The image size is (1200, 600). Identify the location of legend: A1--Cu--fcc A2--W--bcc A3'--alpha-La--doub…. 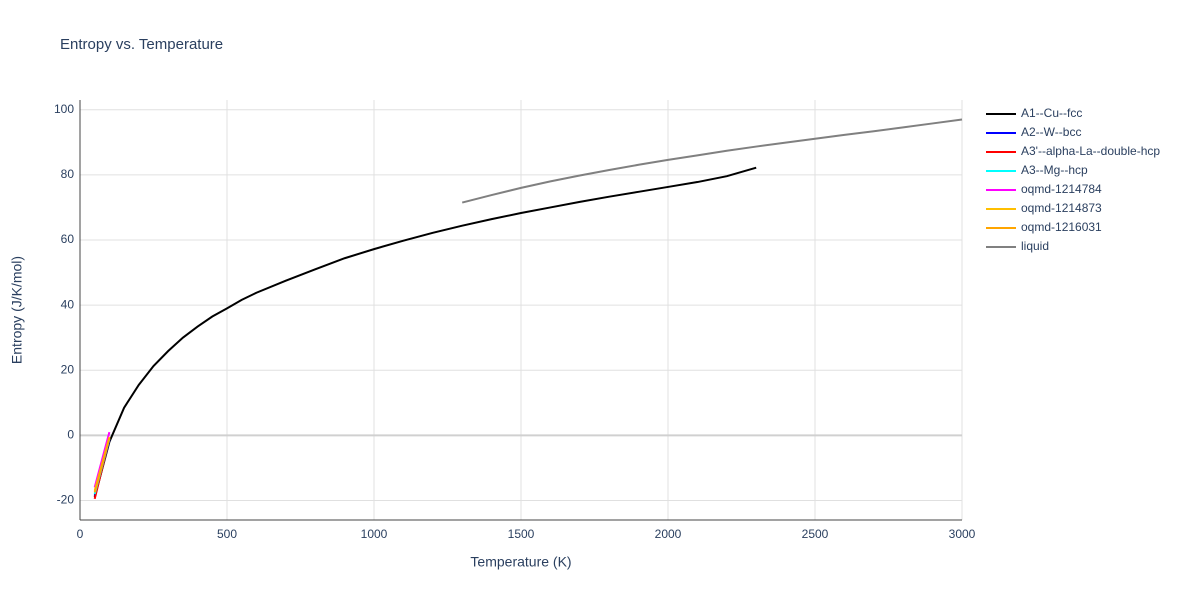
(1073, 179).